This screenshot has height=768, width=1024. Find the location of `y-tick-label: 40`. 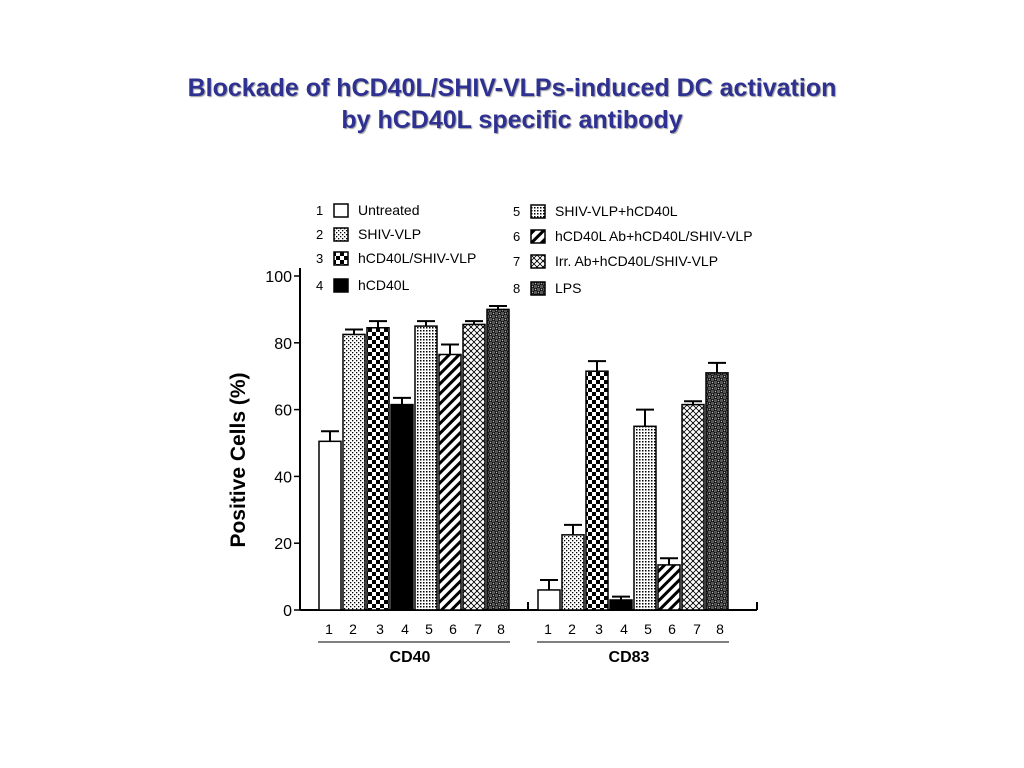

y-tick-label: 40 is located at coordinates (283, 477).